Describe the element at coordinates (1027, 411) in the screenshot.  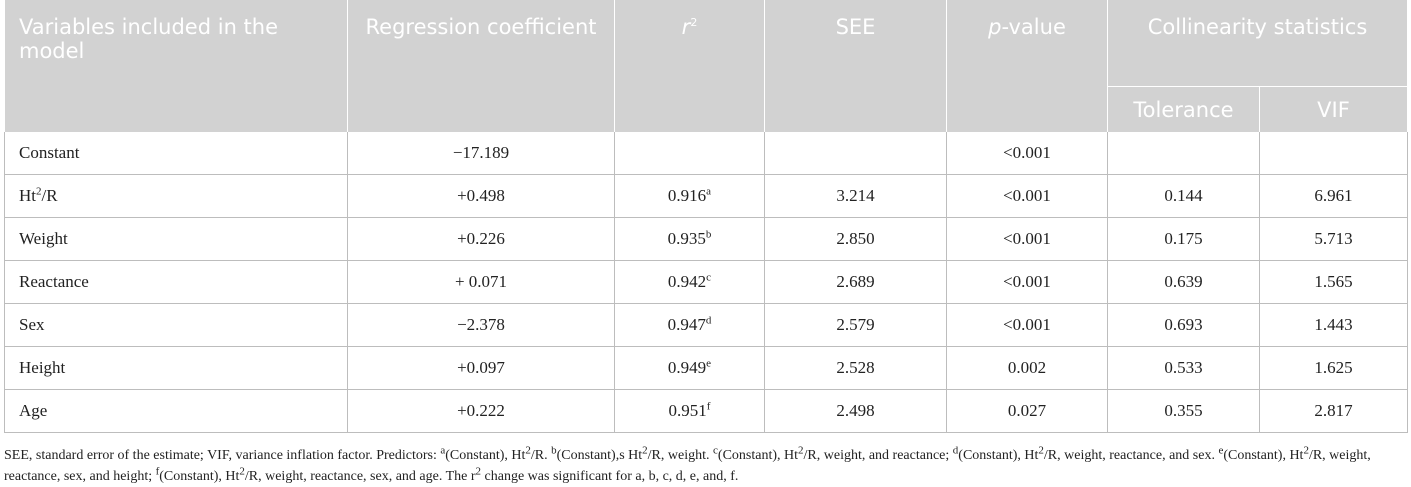
I see `cell-p-value: 0.027` at that location.